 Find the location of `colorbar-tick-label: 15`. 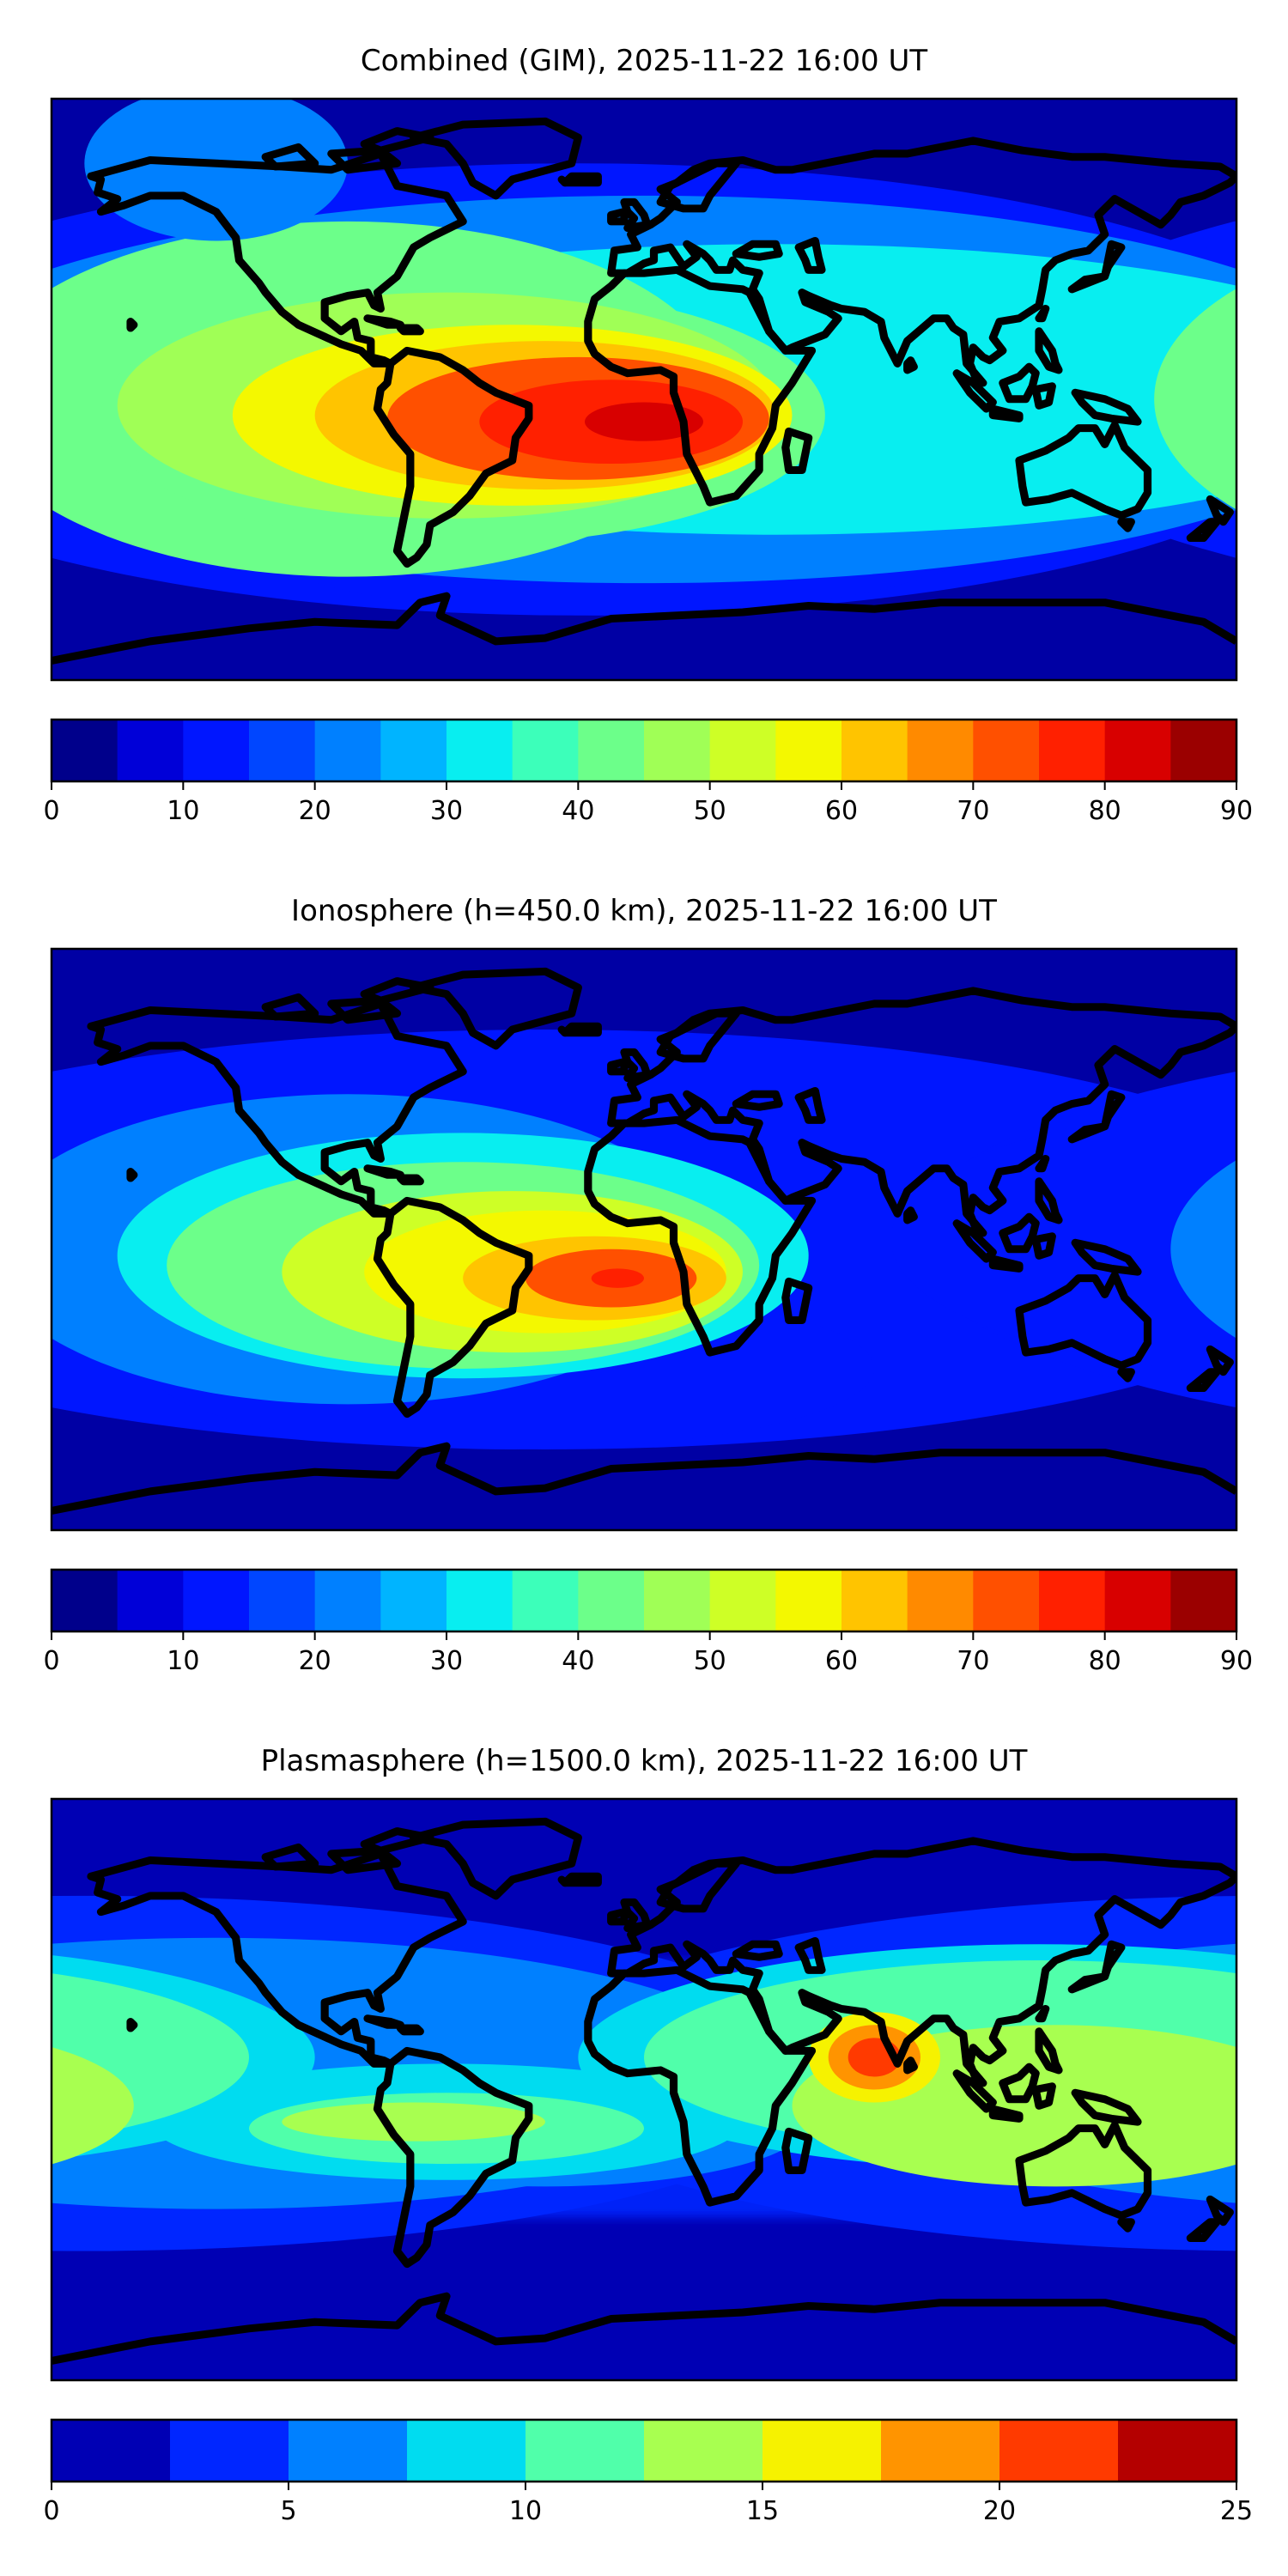

colorbar-tick-label: 15 is located at coordinates (762, 2511).